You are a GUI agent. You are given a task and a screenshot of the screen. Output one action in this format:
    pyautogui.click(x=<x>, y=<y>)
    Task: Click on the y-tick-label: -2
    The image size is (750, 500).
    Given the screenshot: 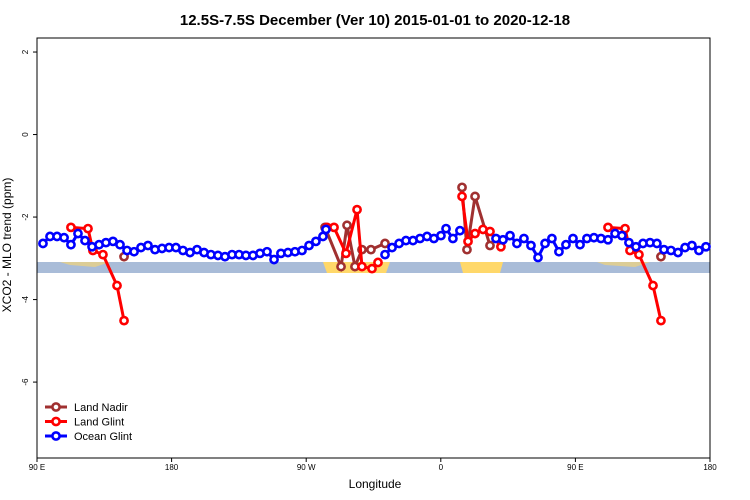 What is the action you would take?
    pyautogui.click(x=25, y=217)
    